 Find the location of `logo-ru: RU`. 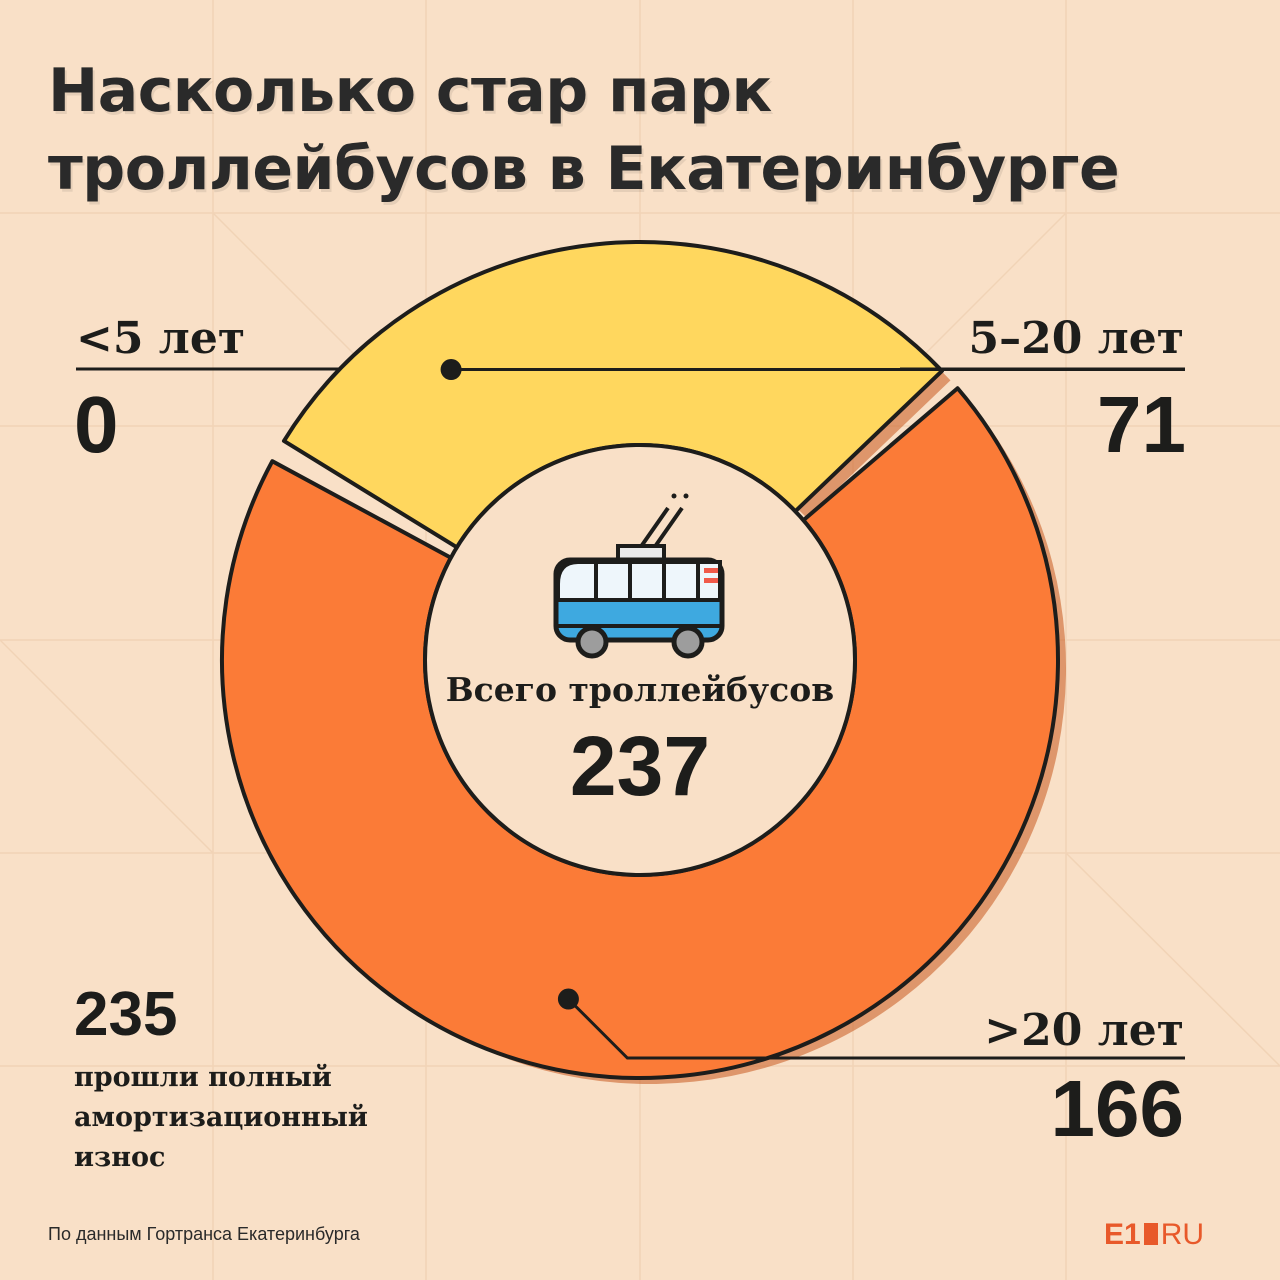

logo-ru: RU is located at coordinates (1182, 1234).